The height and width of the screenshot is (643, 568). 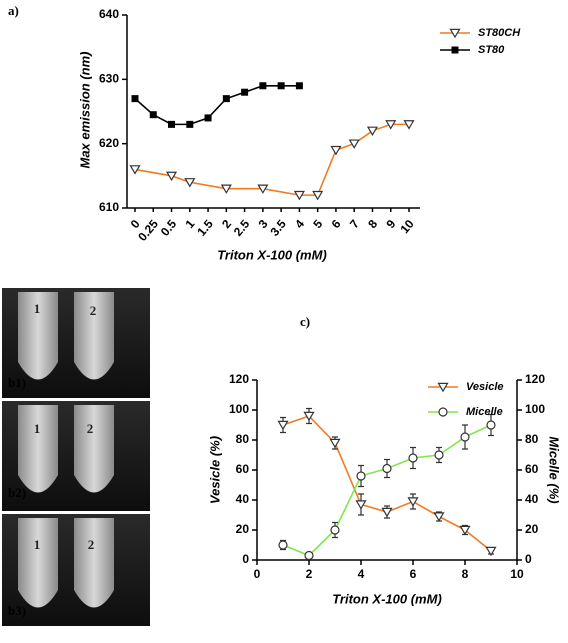 I want to click on photo-b2: 1 2 b2), so click(x=76, y=456).